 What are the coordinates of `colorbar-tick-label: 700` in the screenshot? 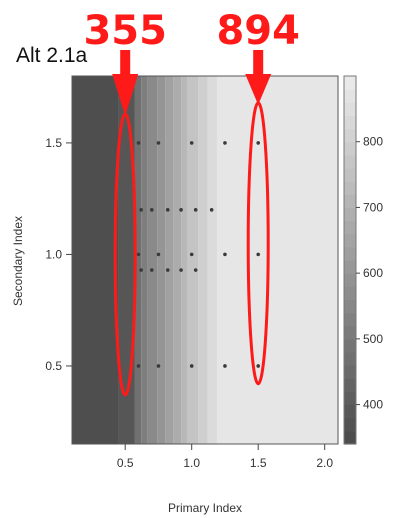 It's located at (373, 207).